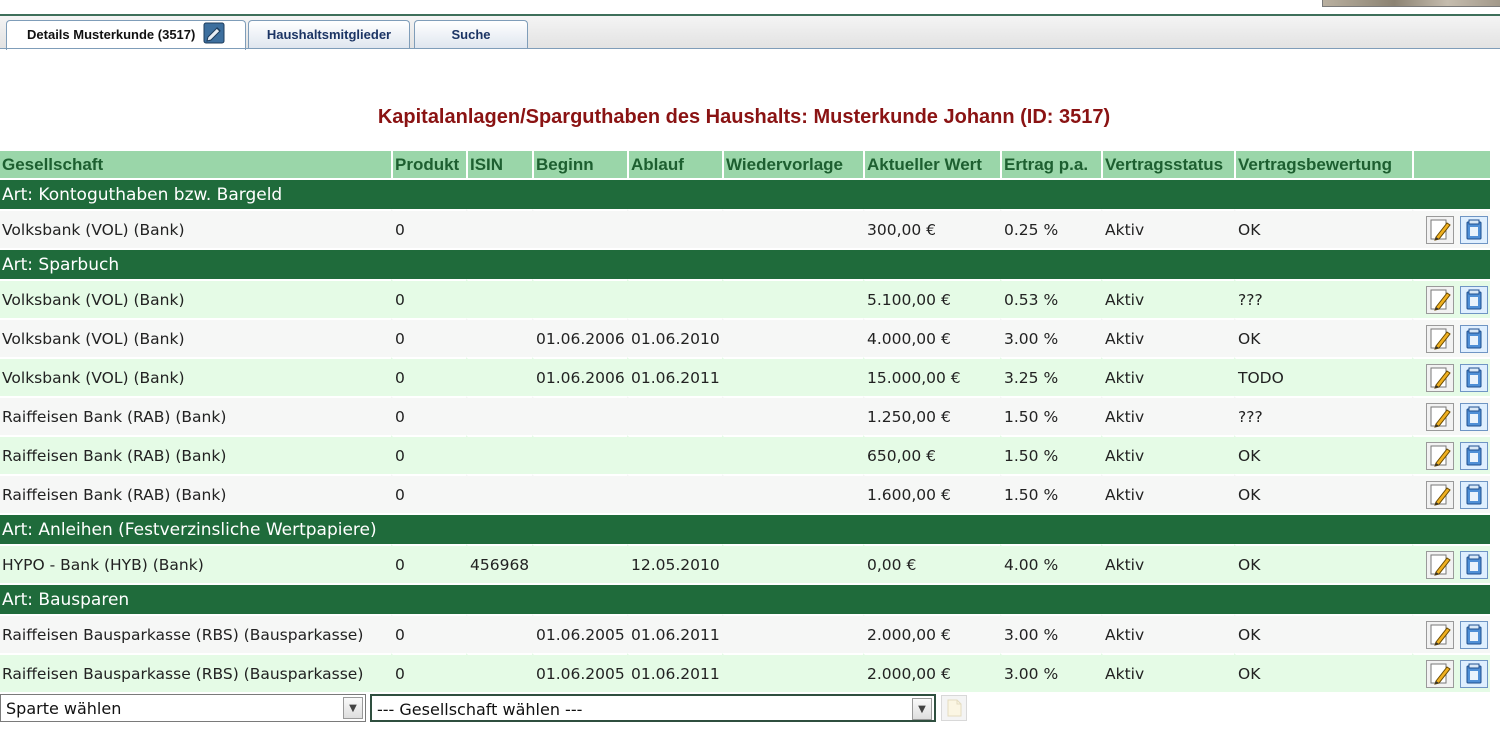 This screenshot has width=1500, height=741. I want to click on edit-record-icon, so click(214, 33).